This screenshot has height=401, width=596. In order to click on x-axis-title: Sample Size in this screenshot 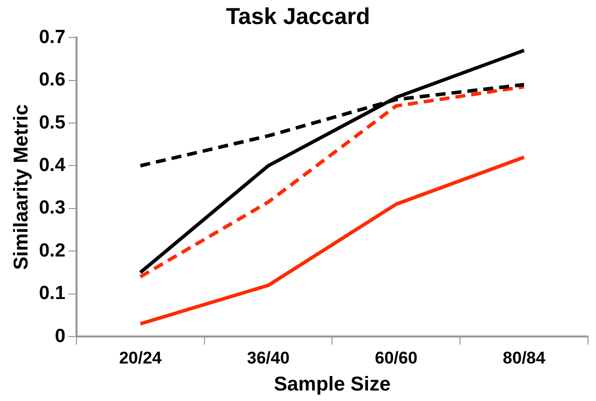, I will do `click(332, 385)`.